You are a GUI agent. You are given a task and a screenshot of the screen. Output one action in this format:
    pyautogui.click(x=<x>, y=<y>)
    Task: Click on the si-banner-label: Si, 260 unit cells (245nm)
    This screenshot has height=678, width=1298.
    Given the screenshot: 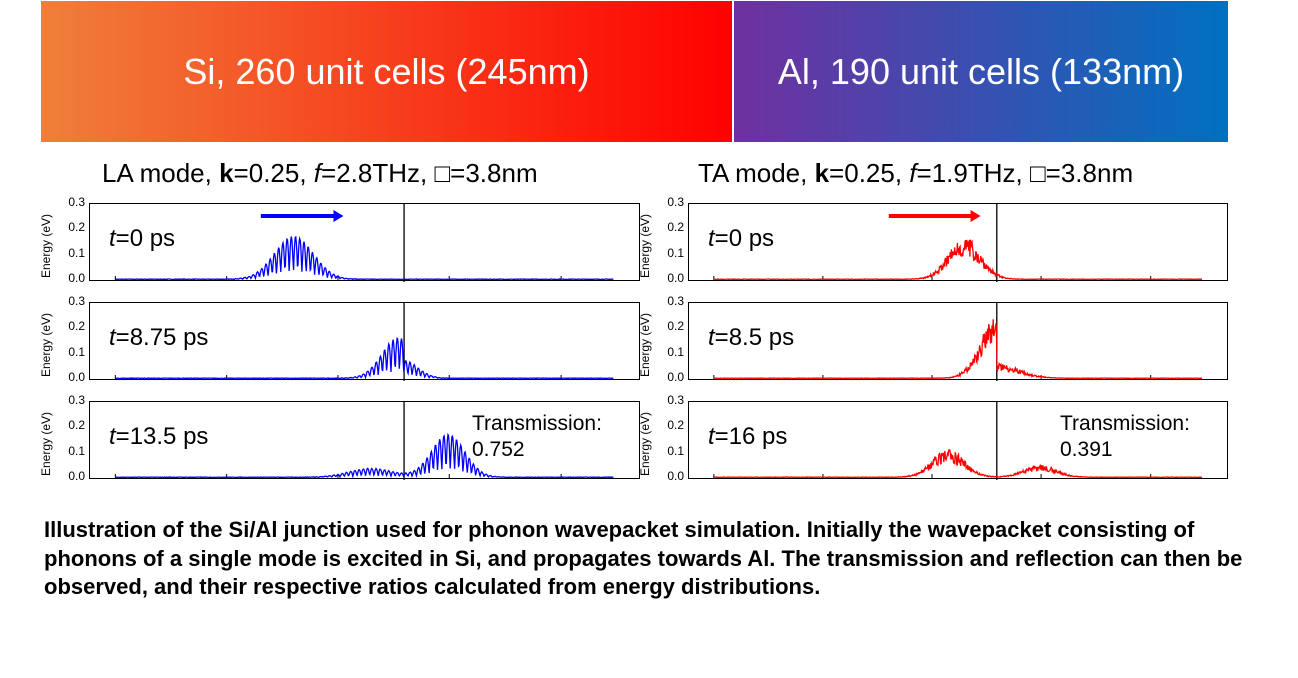 What is the action you would take?
    pyautogui.click(x=386, y=71)
    